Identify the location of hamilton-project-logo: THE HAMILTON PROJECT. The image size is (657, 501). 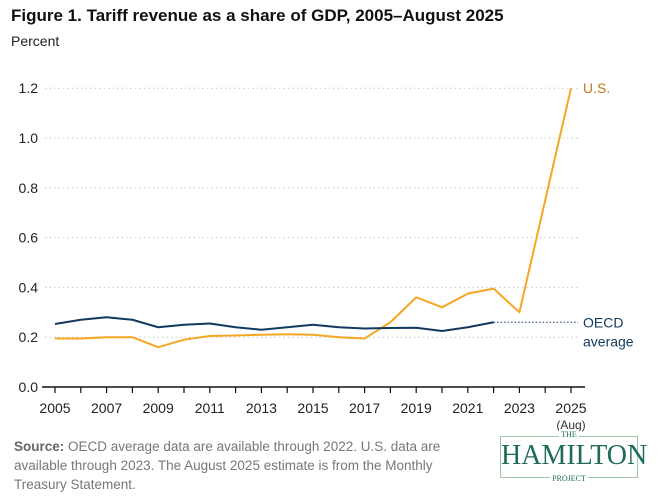
(574, 456).